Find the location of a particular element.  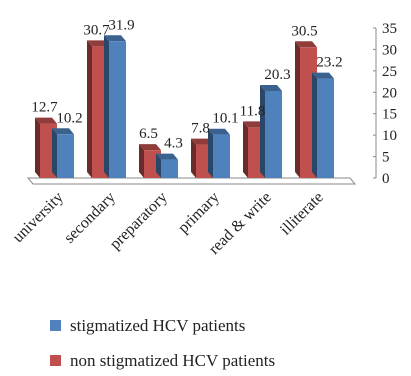

value-label: 20.3 is located at coordinates (277, 75).